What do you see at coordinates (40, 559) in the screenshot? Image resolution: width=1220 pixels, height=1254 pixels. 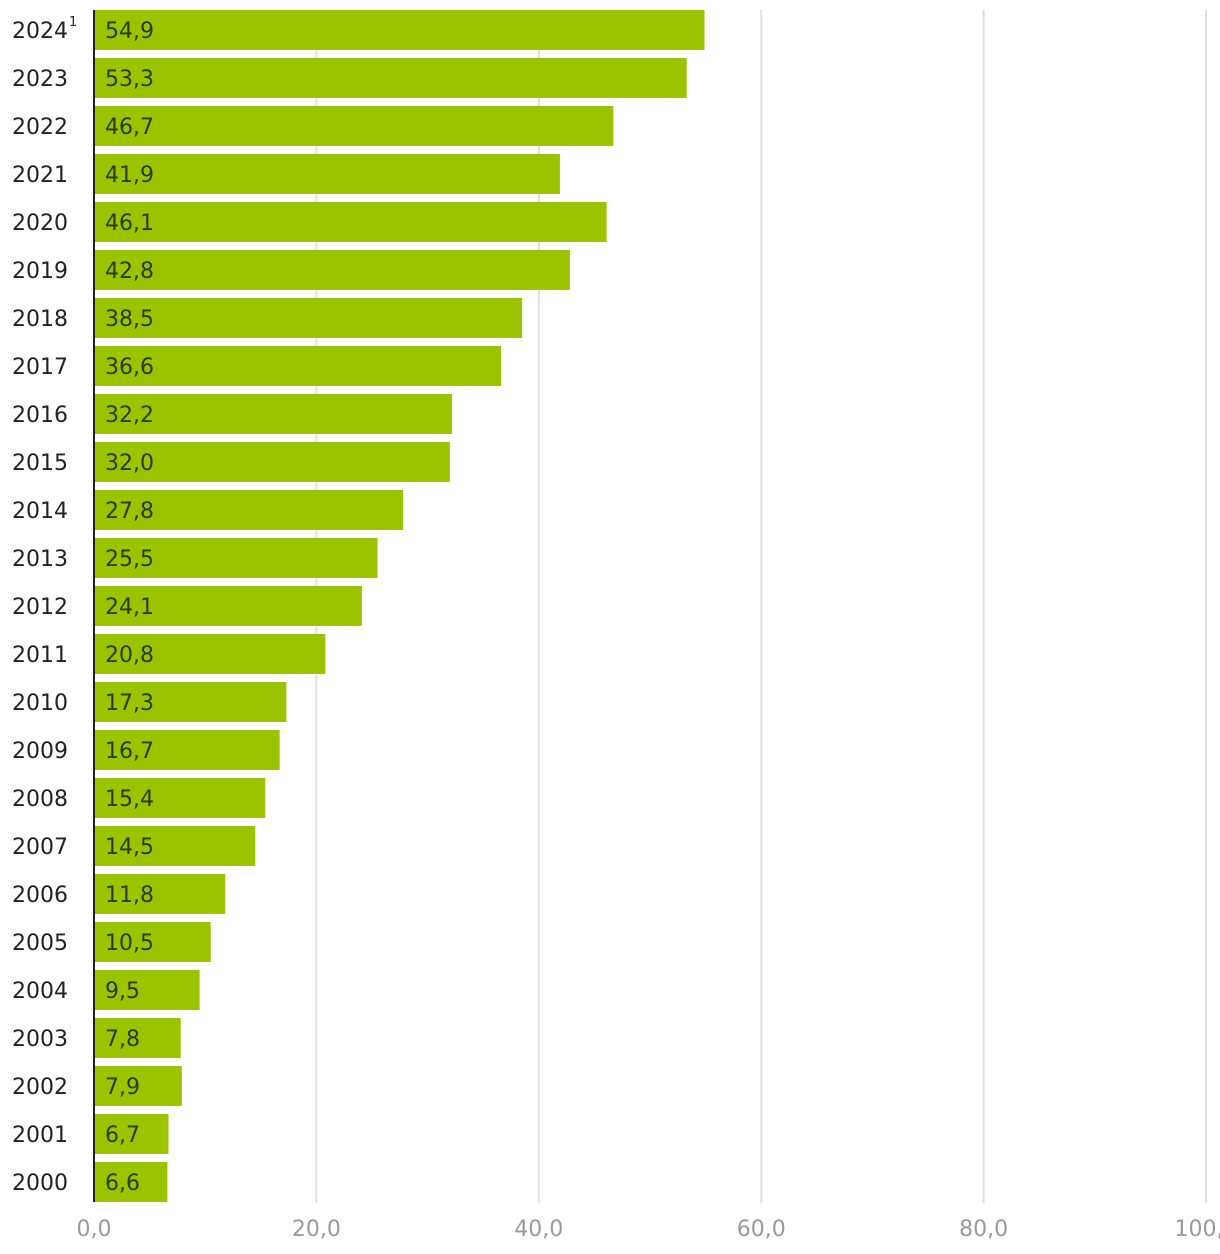 I see `category-label: 2013` at bounding box center [40, 559].